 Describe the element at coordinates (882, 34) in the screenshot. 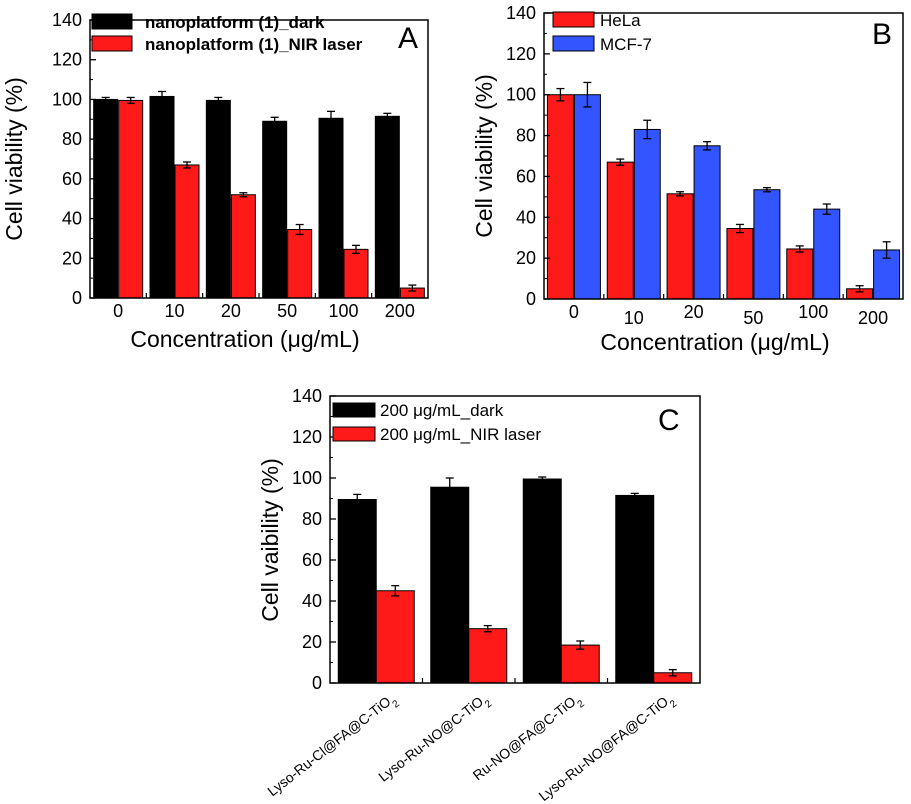

I see `panel-label: B` at that location.